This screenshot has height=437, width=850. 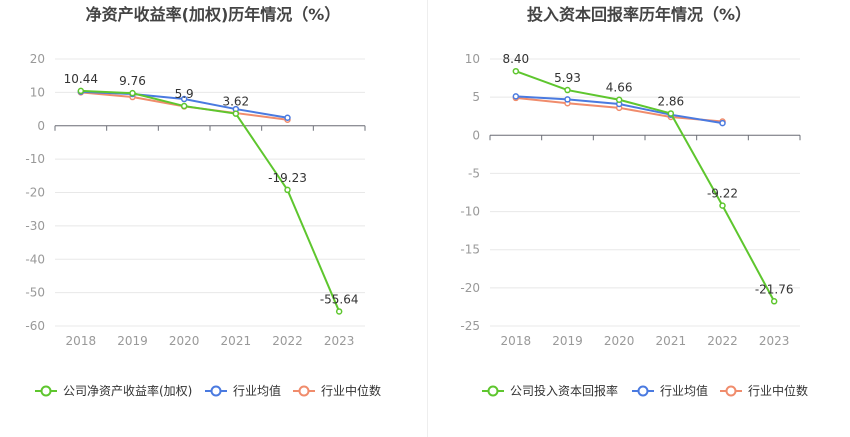 I want to click on data-label: 5.9, so click(x=184, y=94).